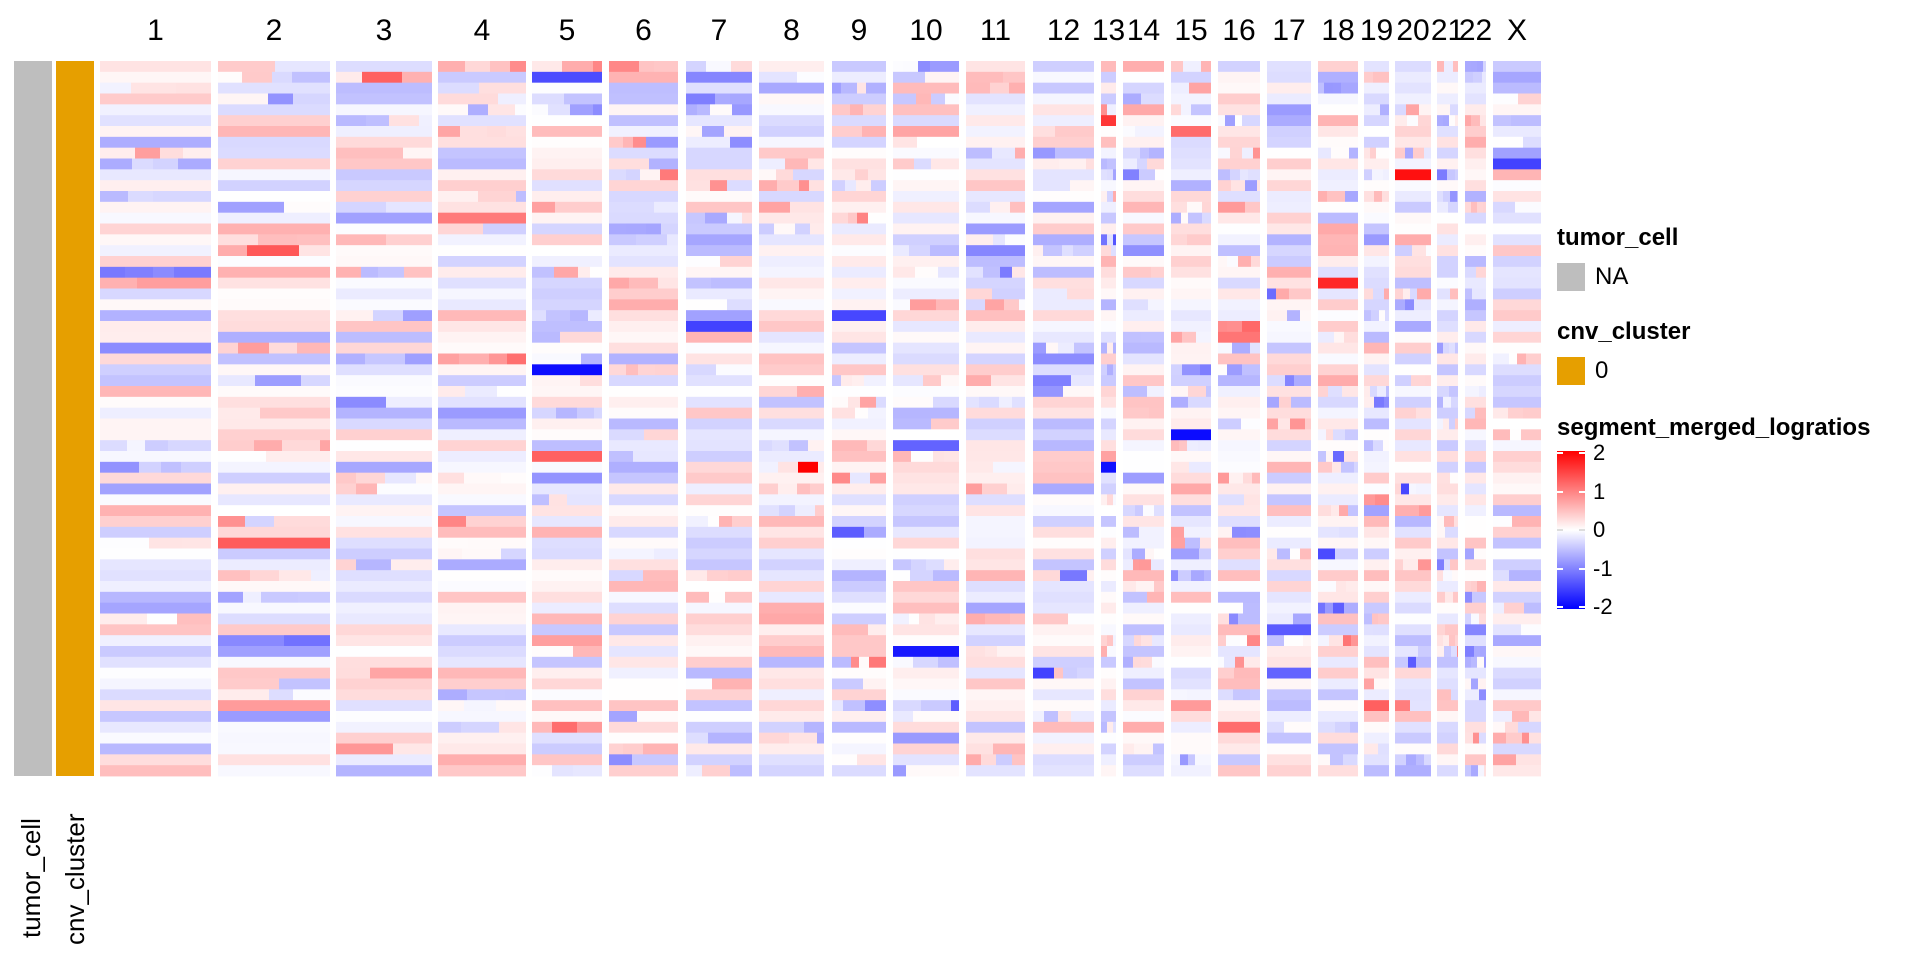  What do you see at coordinates (1560, 530) in the screenshot?
I see `cb-tick-0-left` at bounding box center [1560, 530].